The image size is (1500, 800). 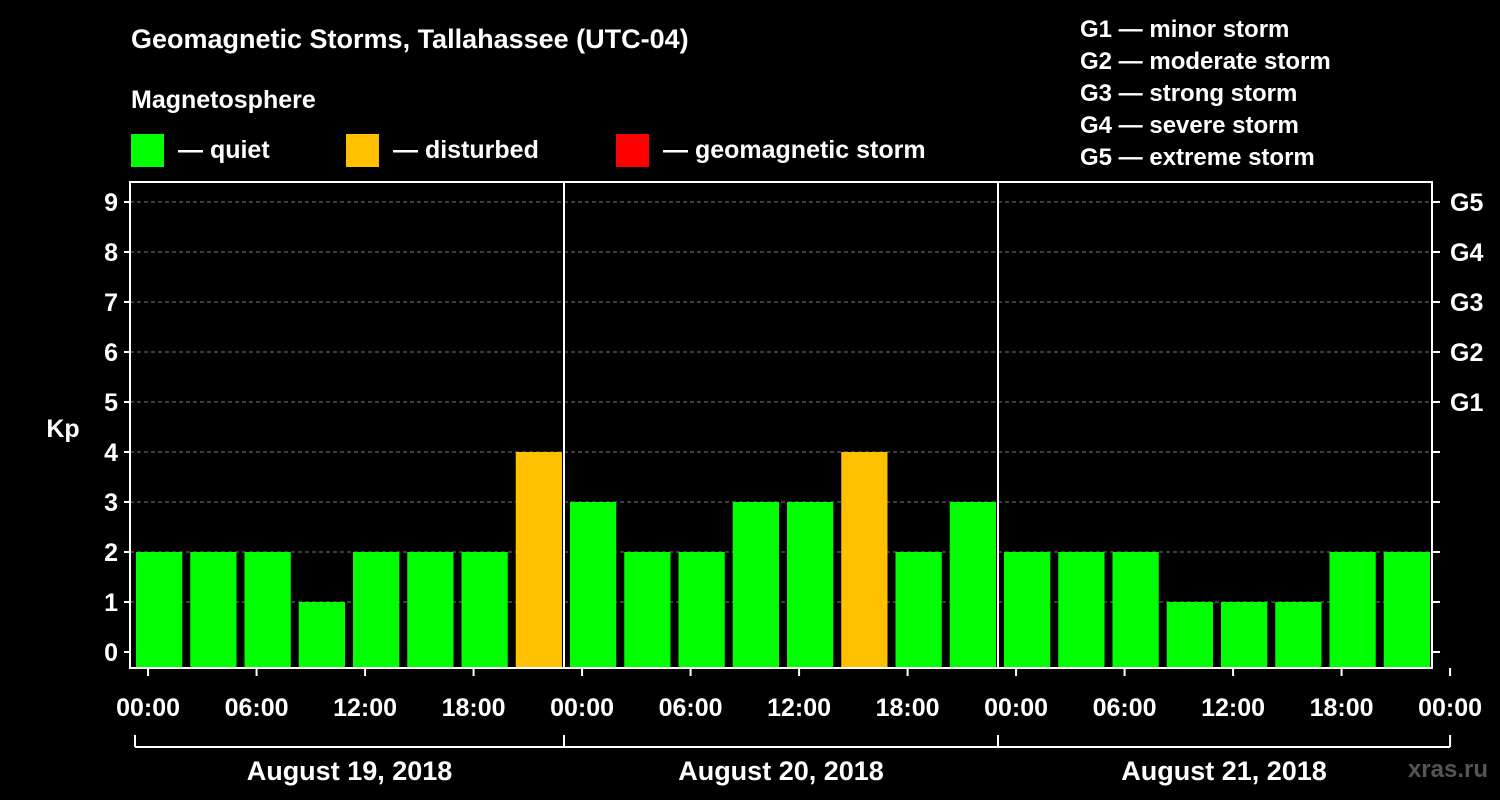 I want to click on y-tick-label-3: 3, so click(x=111, y=503).